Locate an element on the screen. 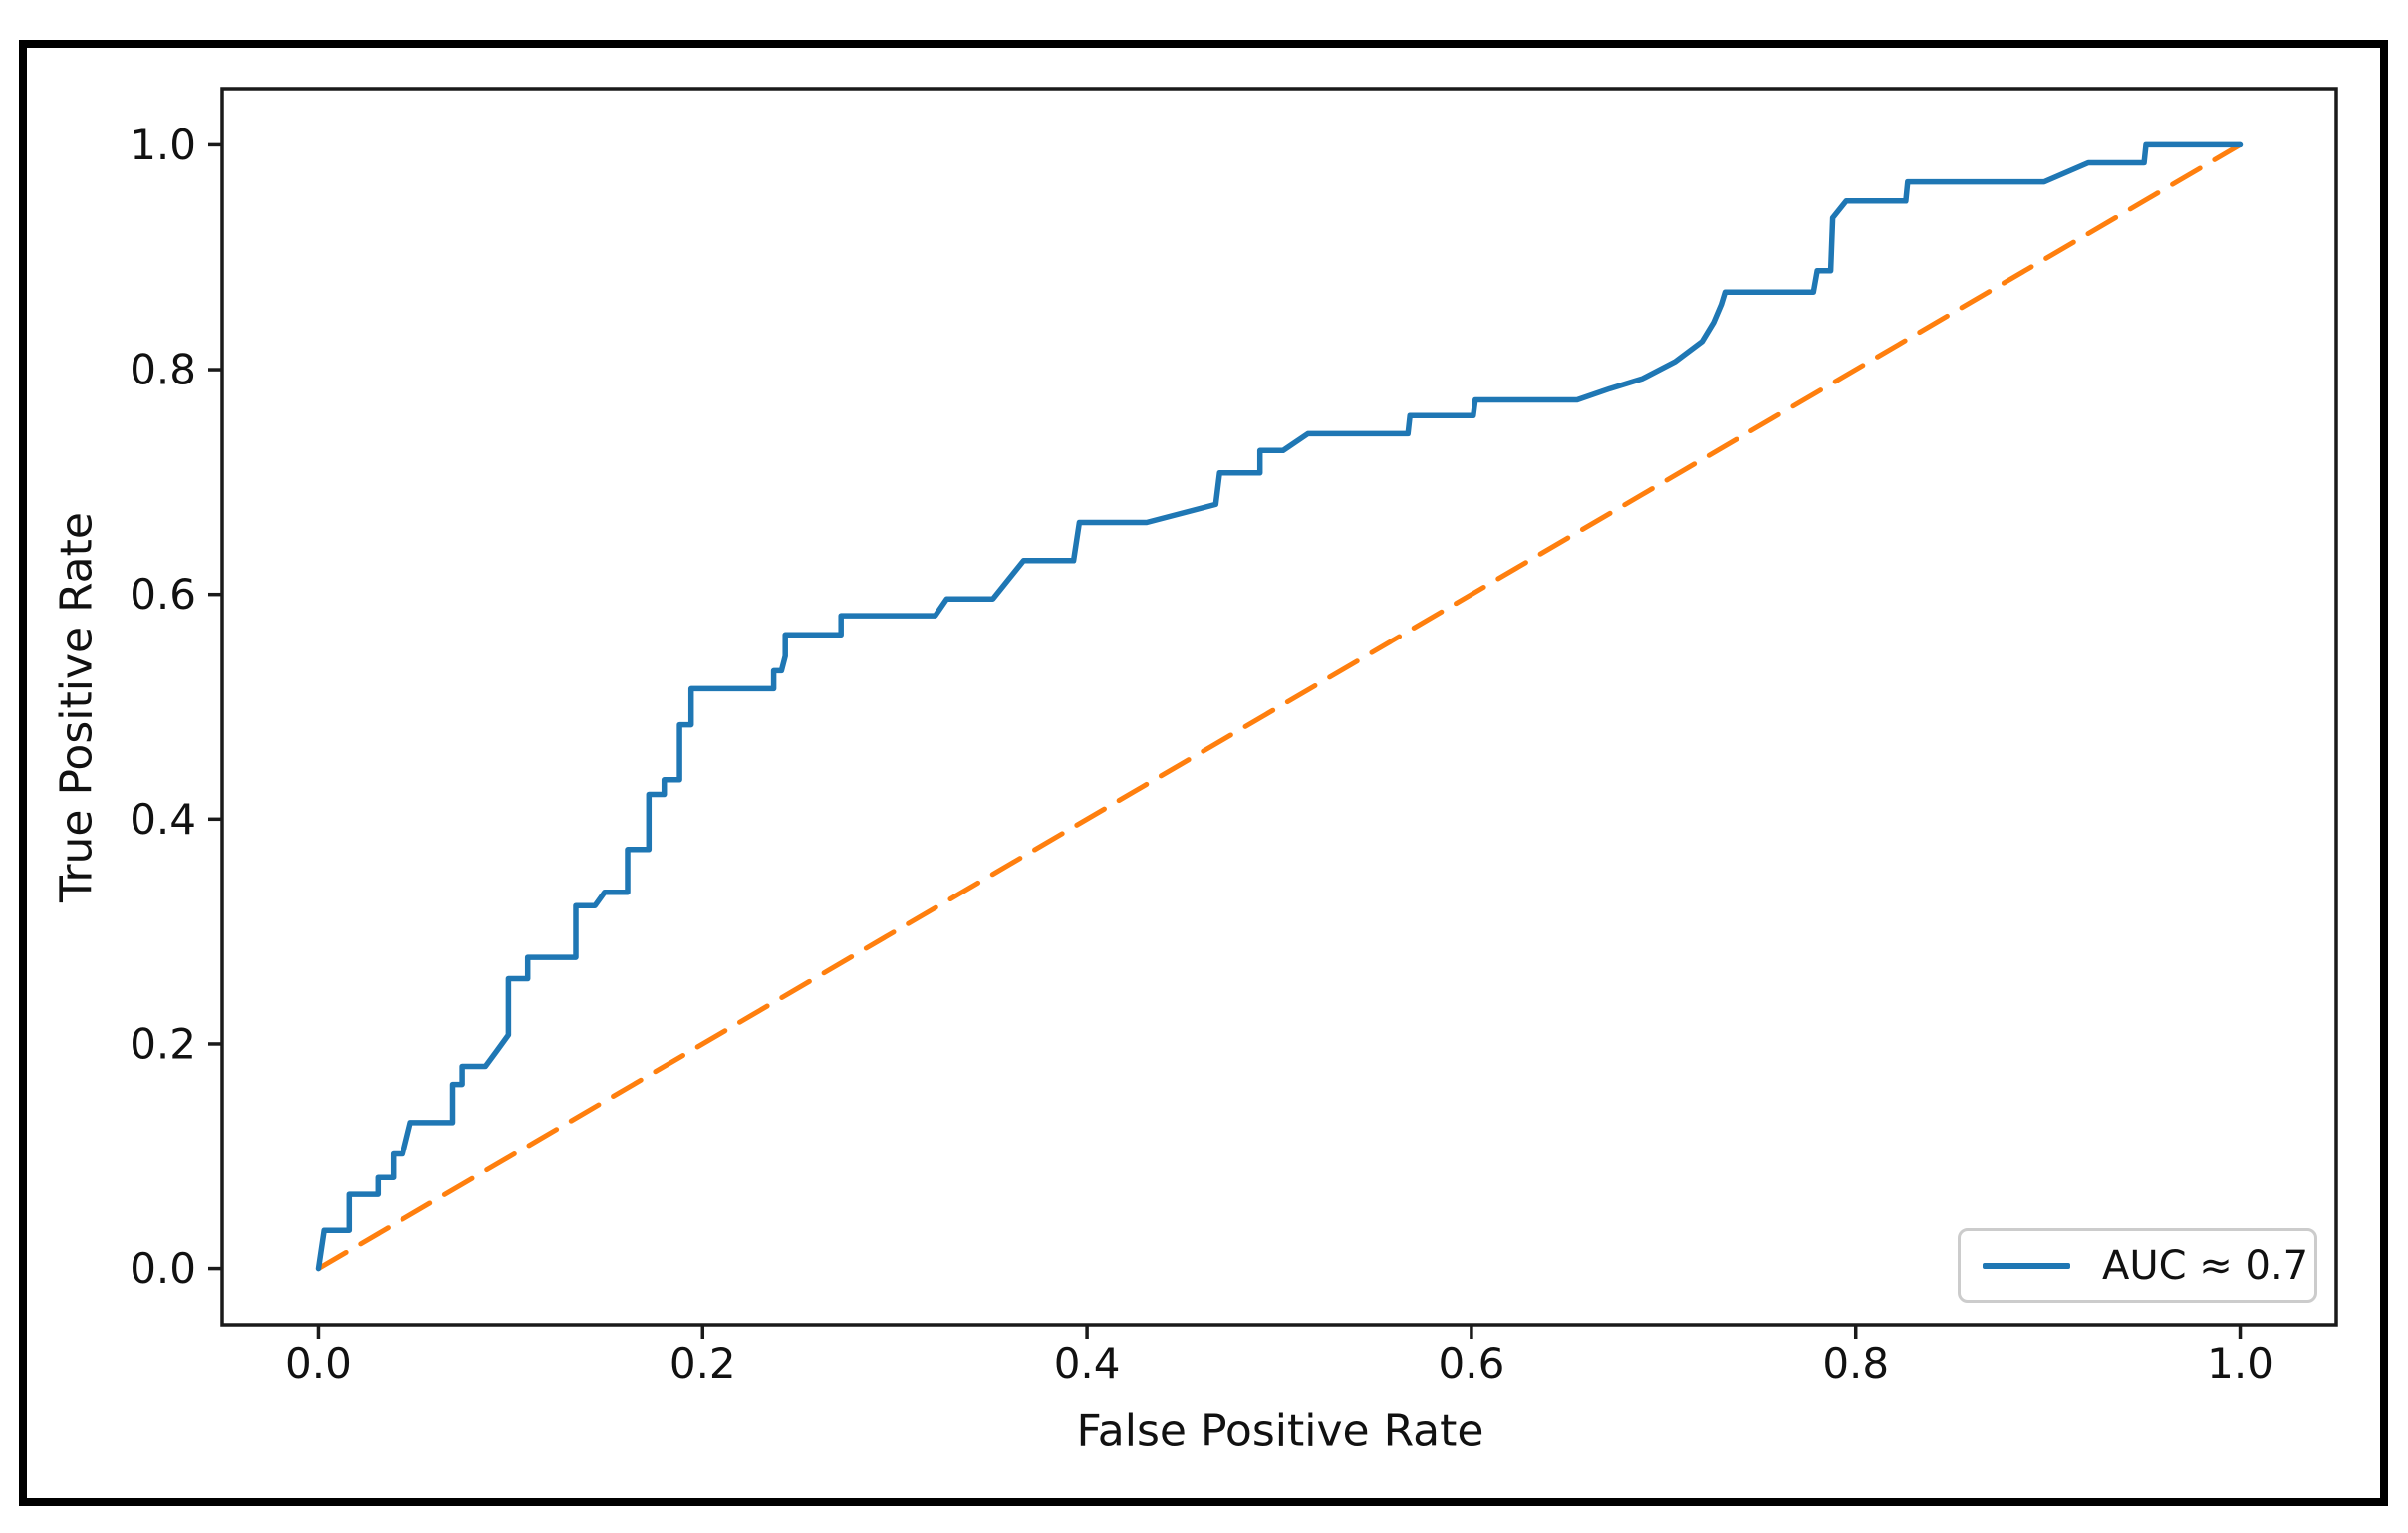 Image resolution: width=2408 pixels, height=1533 pixels. legend-label: AUC ≈ 0.7 is located at coordinates (2205, 1266).